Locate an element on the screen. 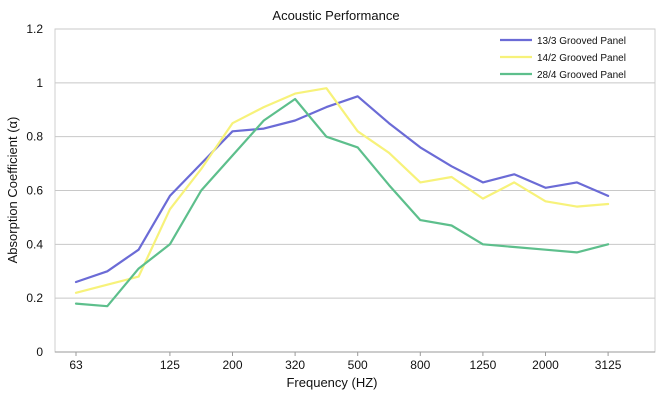 Image resolution: width=661 pixels, height=394 pixels. legend-label-1: 13/3 Grooved Panel is located at coordinates (581, 41).